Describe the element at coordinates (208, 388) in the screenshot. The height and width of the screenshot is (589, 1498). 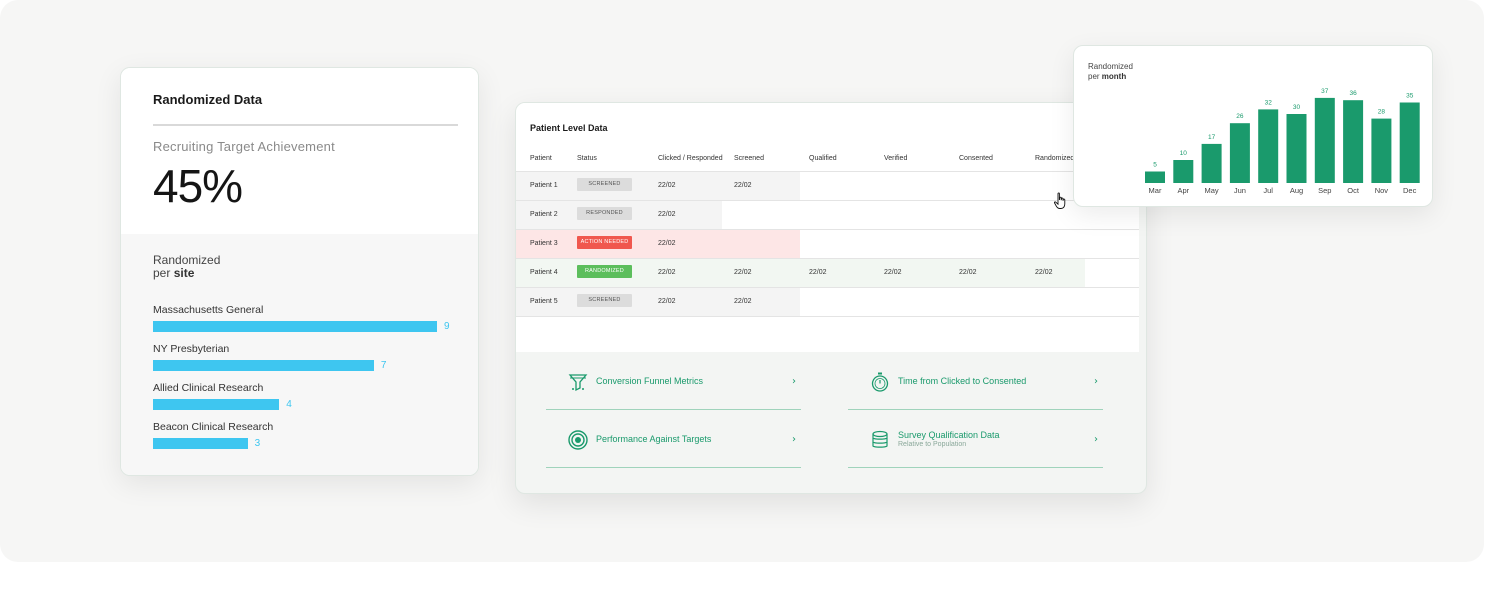
I see `site-name: Allied Clinical Research` at that location.